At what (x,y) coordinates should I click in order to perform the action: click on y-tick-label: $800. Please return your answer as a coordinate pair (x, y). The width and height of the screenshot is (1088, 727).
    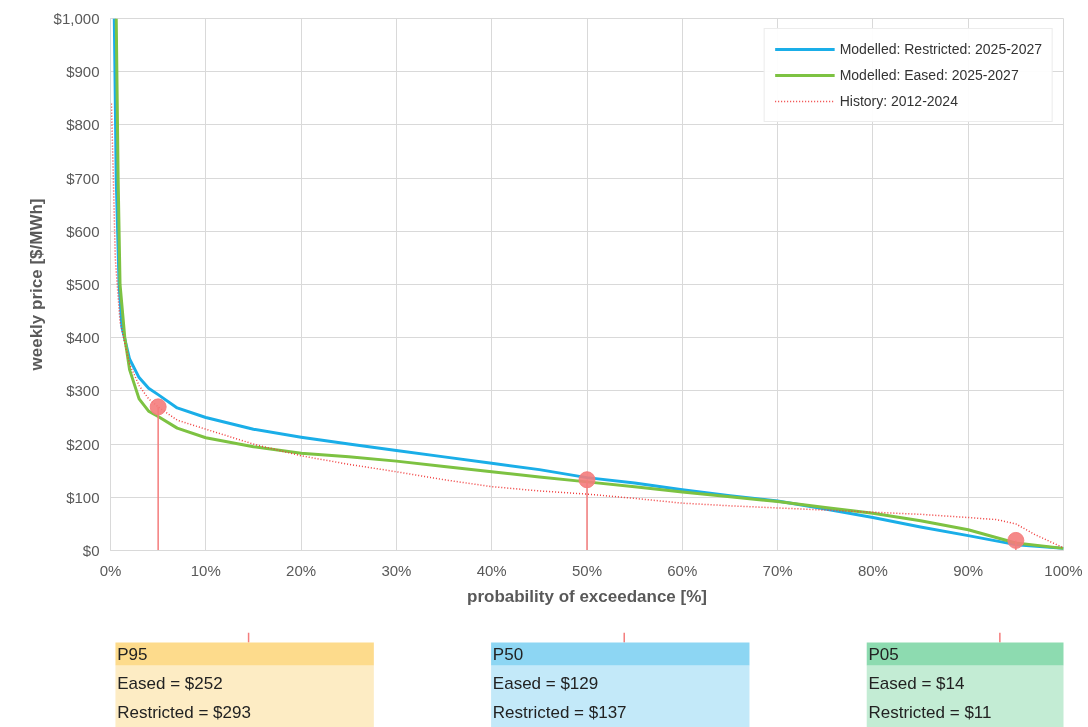
    Looking at the image, I should click on (83, 125).